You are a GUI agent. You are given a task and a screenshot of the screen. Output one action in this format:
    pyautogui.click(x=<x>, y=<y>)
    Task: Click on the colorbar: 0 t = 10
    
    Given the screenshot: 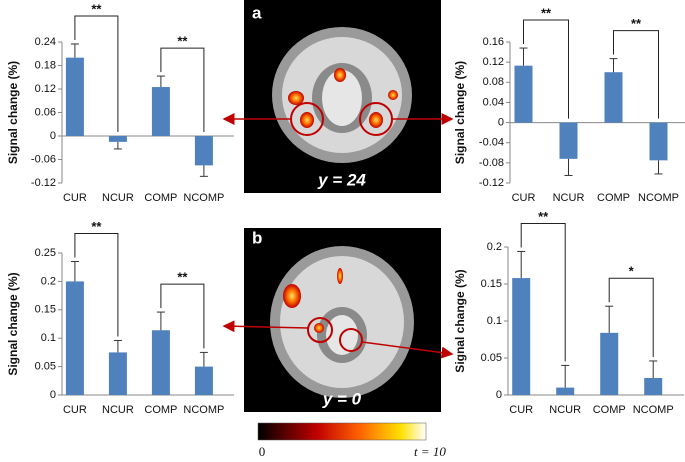 What is the action you would take?
    pyautogui.click(x=351, y=440)
    